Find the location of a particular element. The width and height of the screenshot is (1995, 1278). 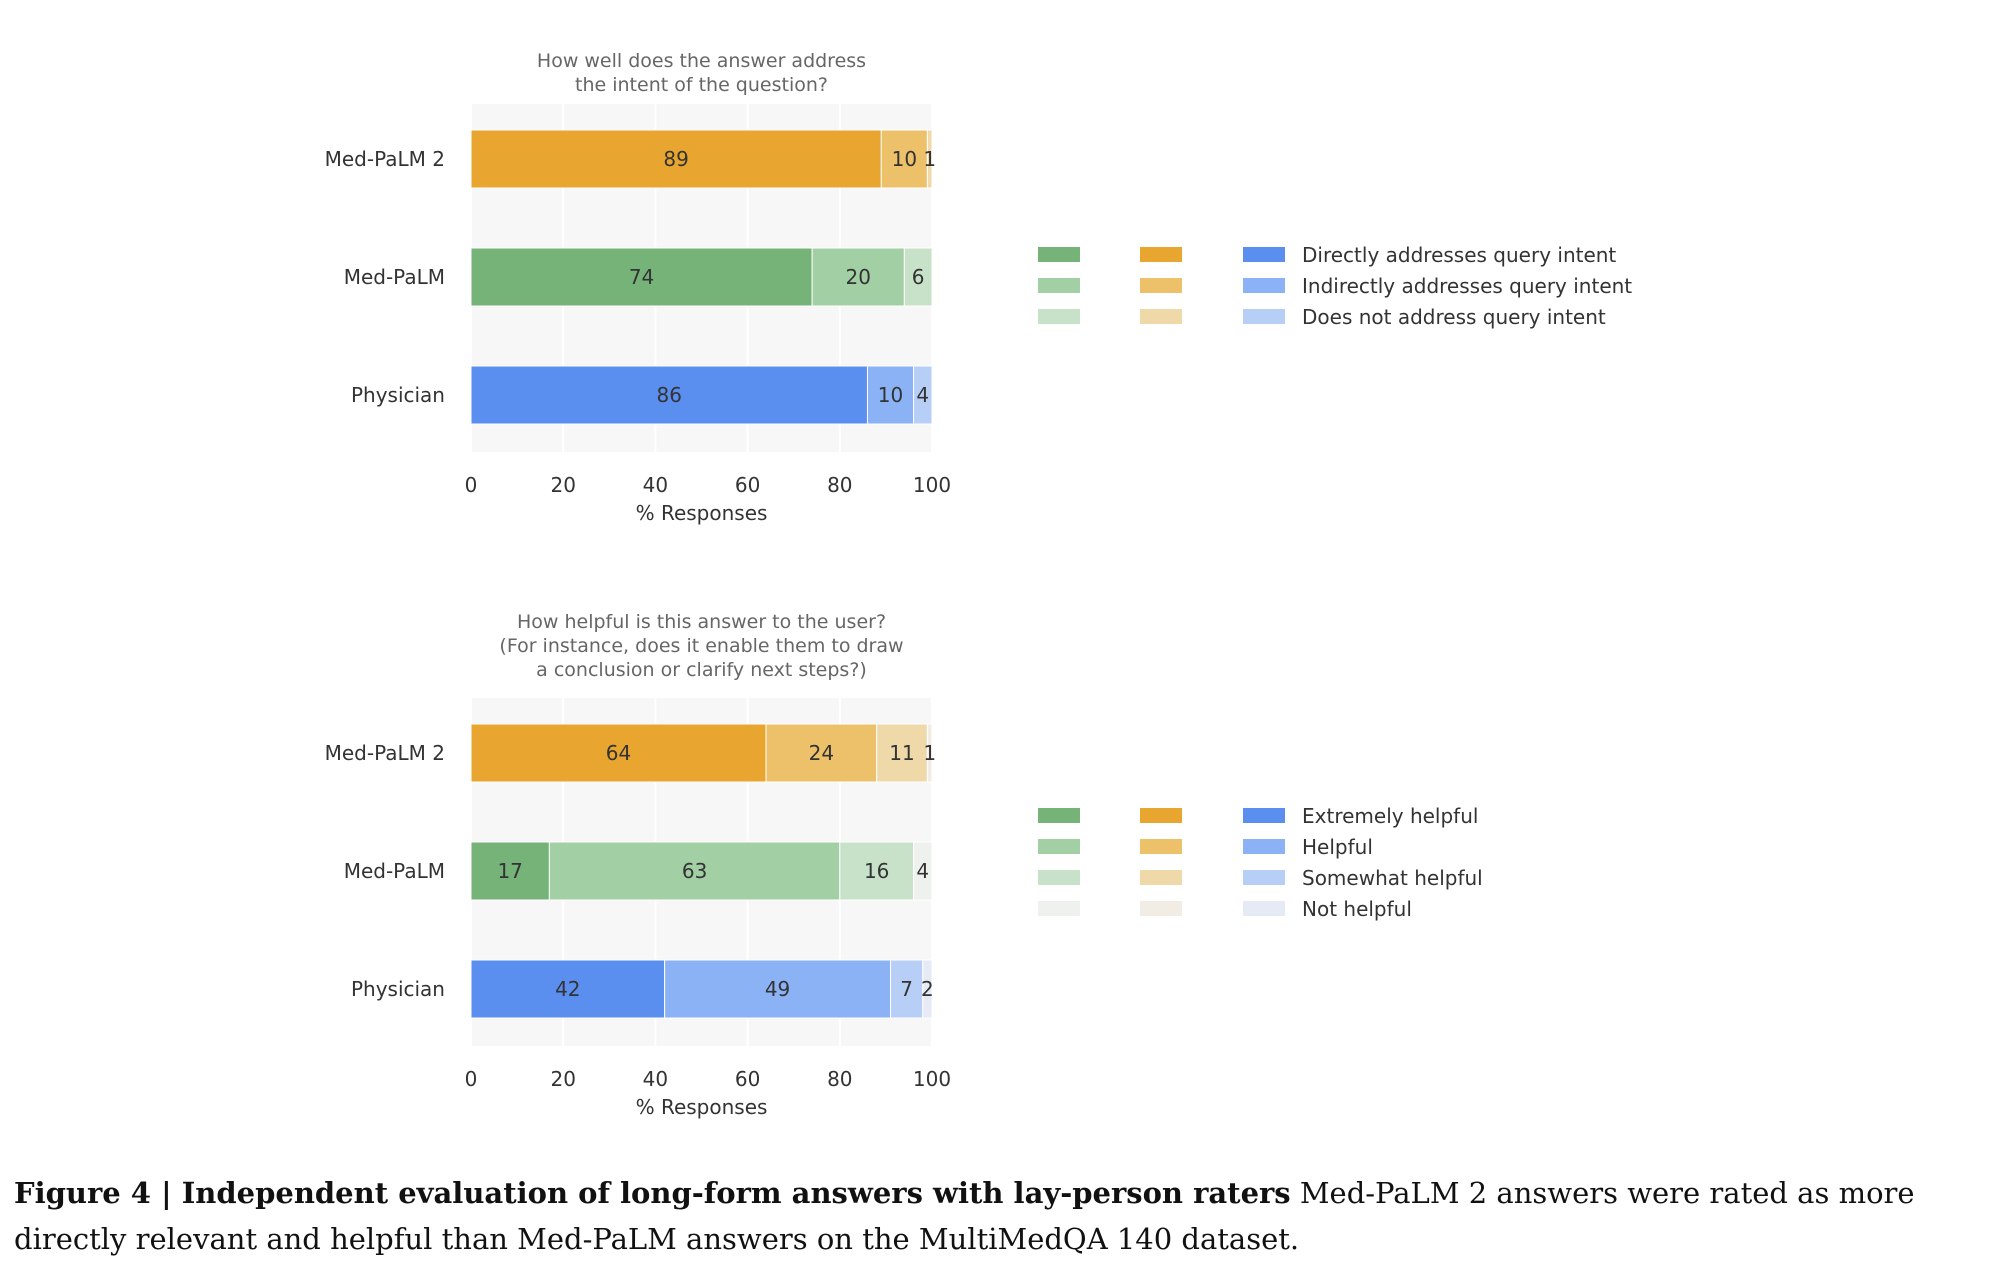

chart-title-line: How well does the answer address is located at coordinates (701, 61).